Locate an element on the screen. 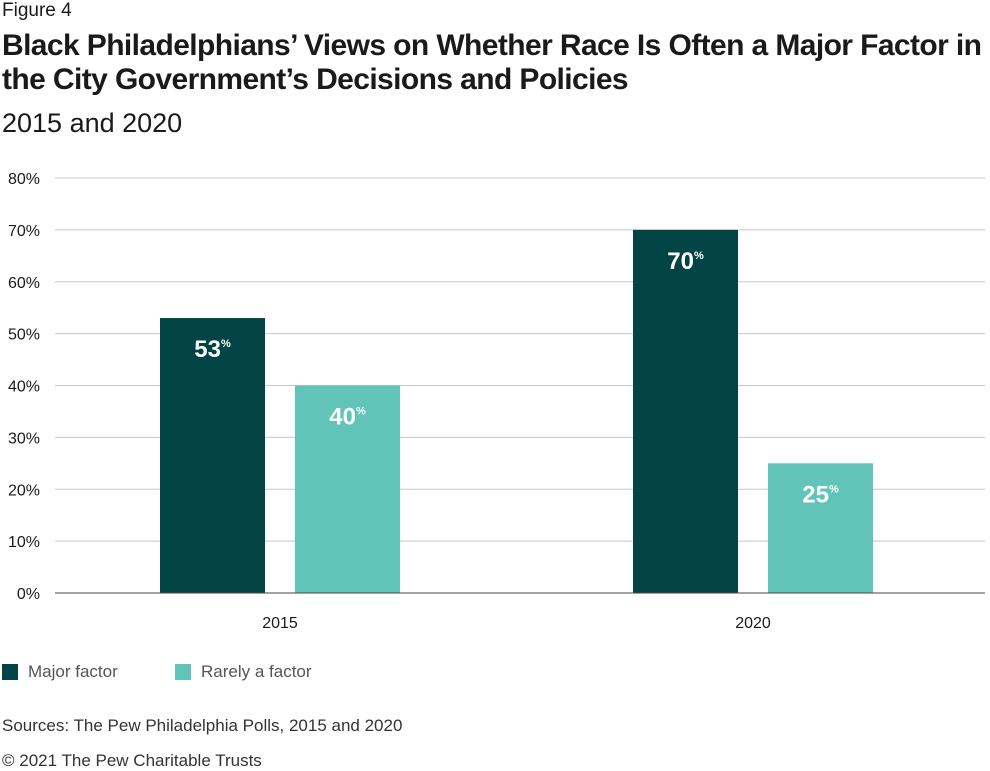 The width and height of the screenshot is (990, 771). x-tick-label: 2015 is located at coordinates (280, 623).